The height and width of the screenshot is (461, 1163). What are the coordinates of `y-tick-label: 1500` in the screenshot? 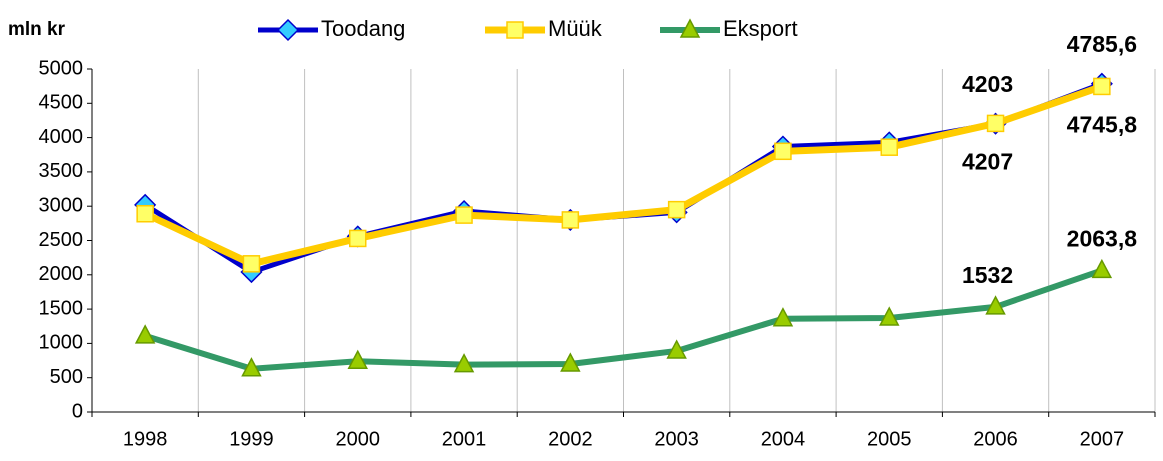 It's located at (61, 308).